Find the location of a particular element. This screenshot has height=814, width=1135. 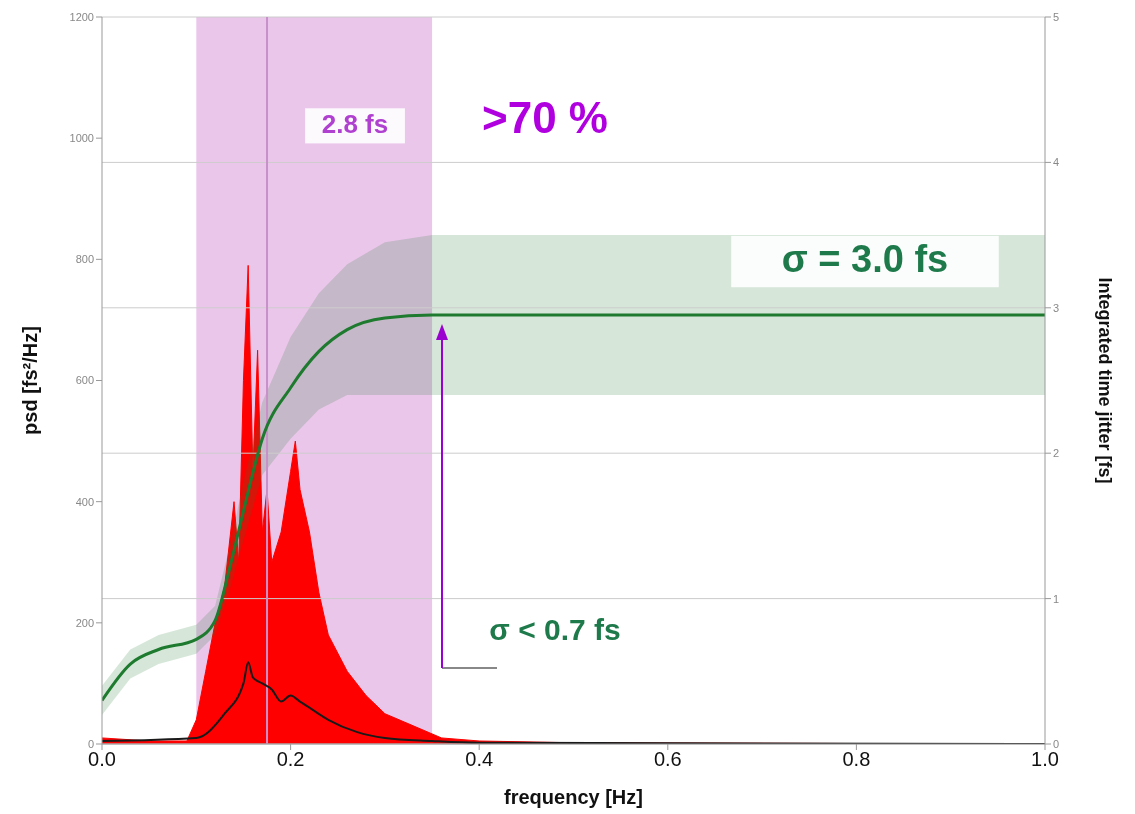

y2-tick-label: 5 is located at coordinates (1056, 16).